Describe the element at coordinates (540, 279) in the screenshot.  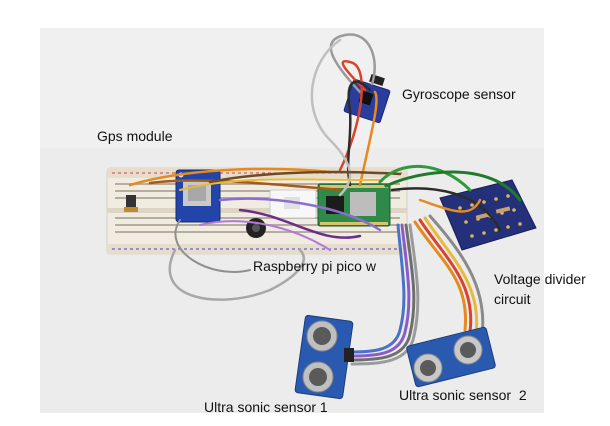
I see `label-voltage-divider-line1: Voltage divider` at that location.